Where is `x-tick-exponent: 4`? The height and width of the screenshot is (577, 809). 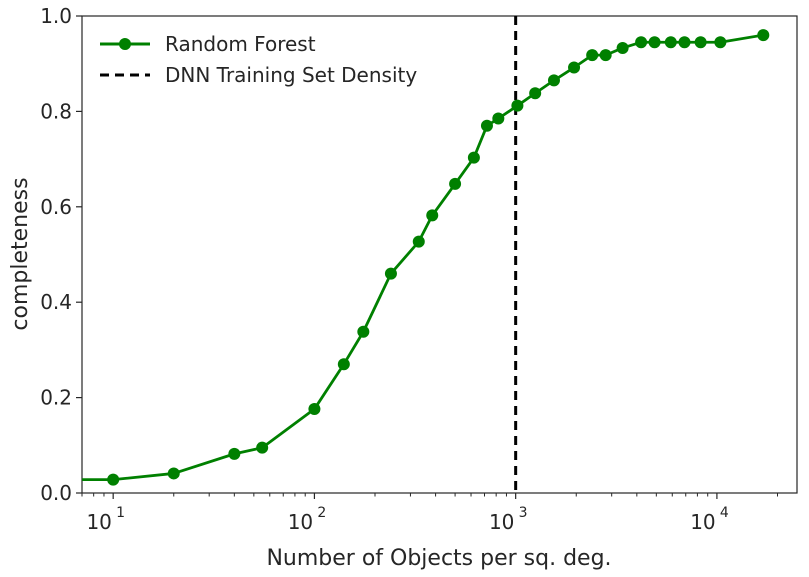 x-tick-exponent: 4 is located at coordinates (724, 513).